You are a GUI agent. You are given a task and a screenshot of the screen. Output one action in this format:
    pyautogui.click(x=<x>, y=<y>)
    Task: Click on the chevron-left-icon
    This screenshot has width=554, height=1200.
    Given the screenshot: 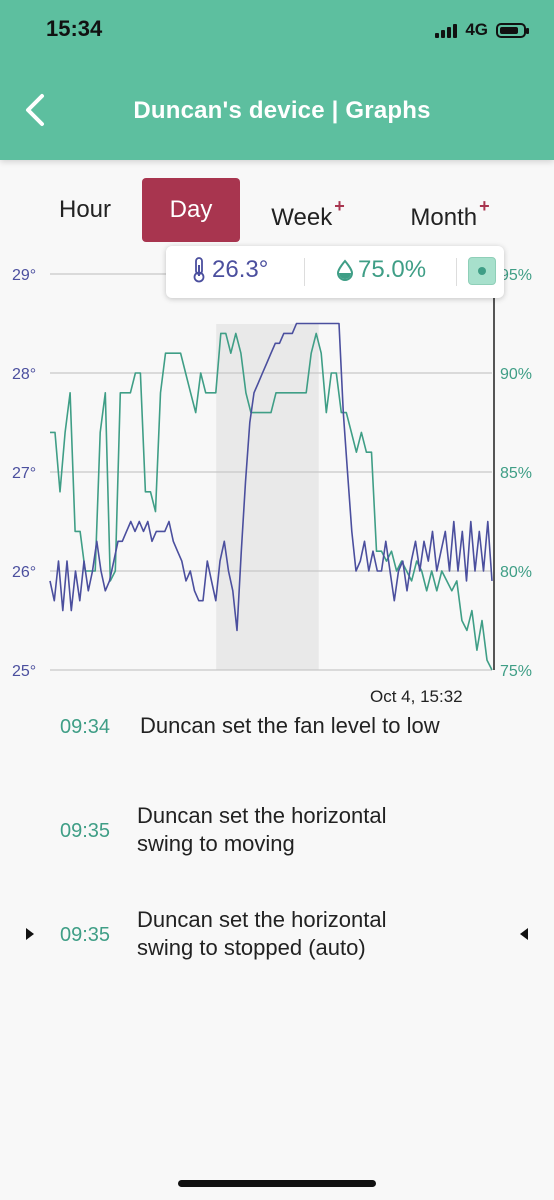 What is the action you would take?
    pyautogui.click(x=35, y=110)
    